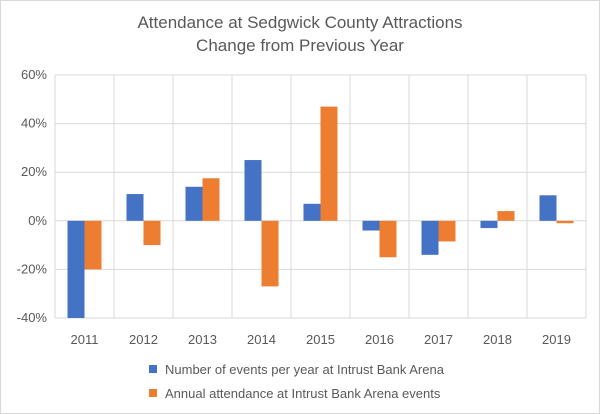 The height and width of the screenshot is (414, 600). Describe the element at coordinates (388, 239) in the screenshot. I see `bar-attendance-2016` at that location.